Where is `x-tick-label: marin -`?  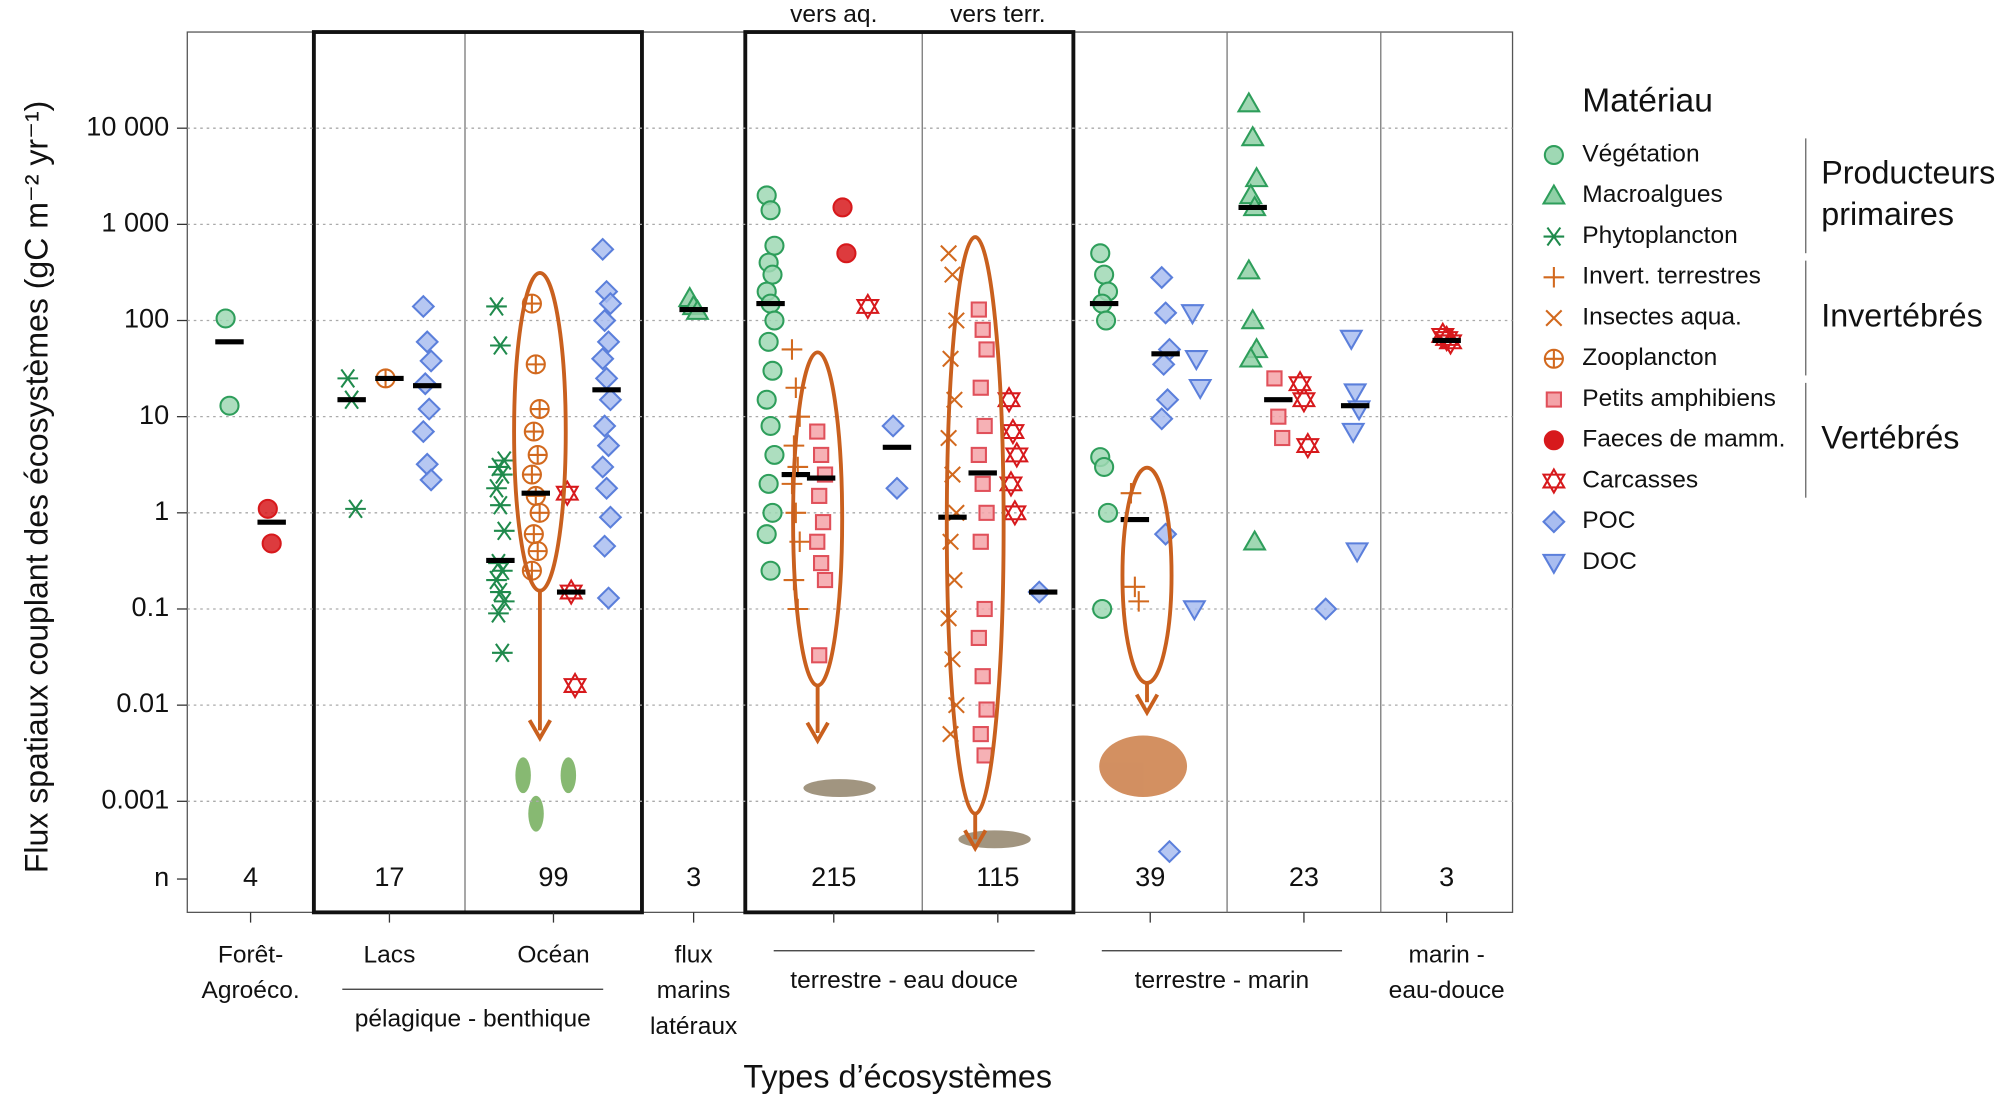 x-tick-label: marin - is located at coordinates (1446, 954).